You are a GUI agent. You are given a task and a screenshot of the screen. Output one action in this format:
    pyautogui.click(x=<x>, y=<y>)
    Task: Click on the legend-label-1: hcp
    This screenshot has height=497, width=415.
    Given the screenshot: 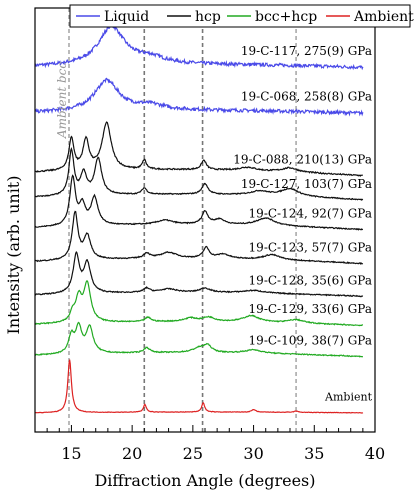 What is the action you would take?
    pyautogui.click(x=208, y=17)
    